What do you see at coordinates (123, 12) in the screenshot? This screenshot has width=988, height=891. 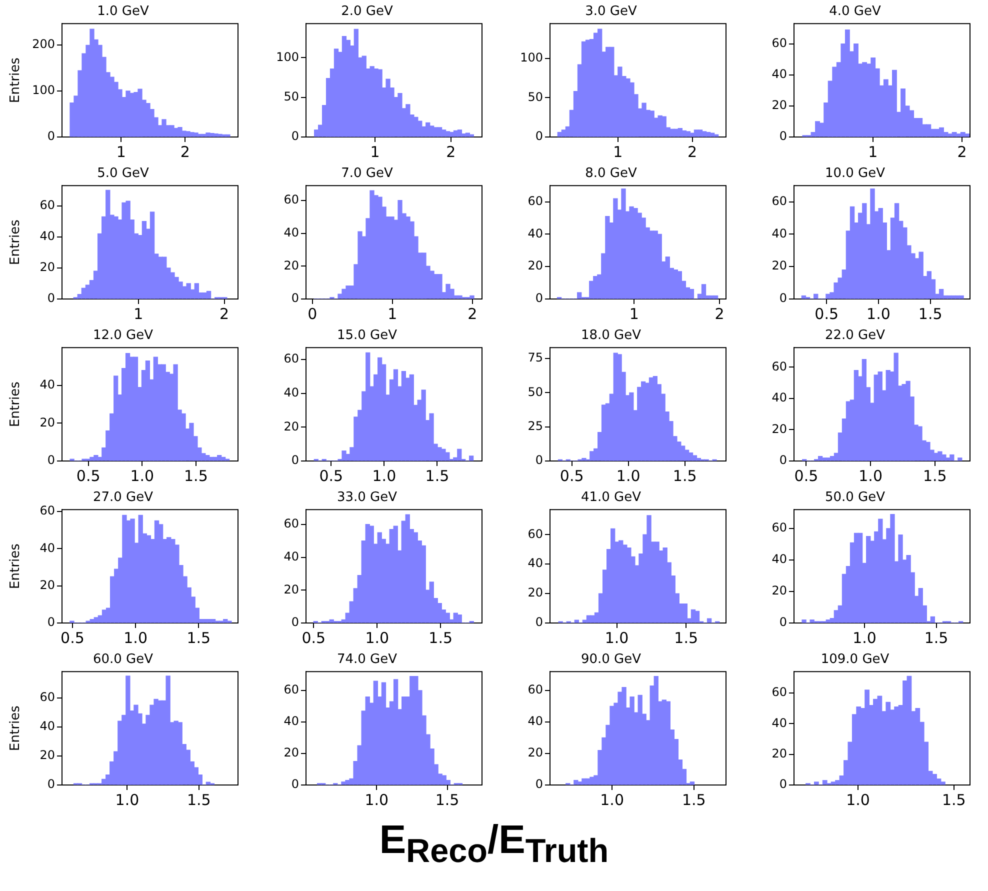 I see `chart-title: 1.0 GeV` at bounding box center [123, 12].